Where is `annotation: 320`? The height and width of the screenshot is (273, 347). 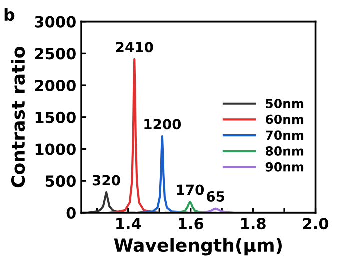
annotation: 320 is located at coordinates (106, 180).